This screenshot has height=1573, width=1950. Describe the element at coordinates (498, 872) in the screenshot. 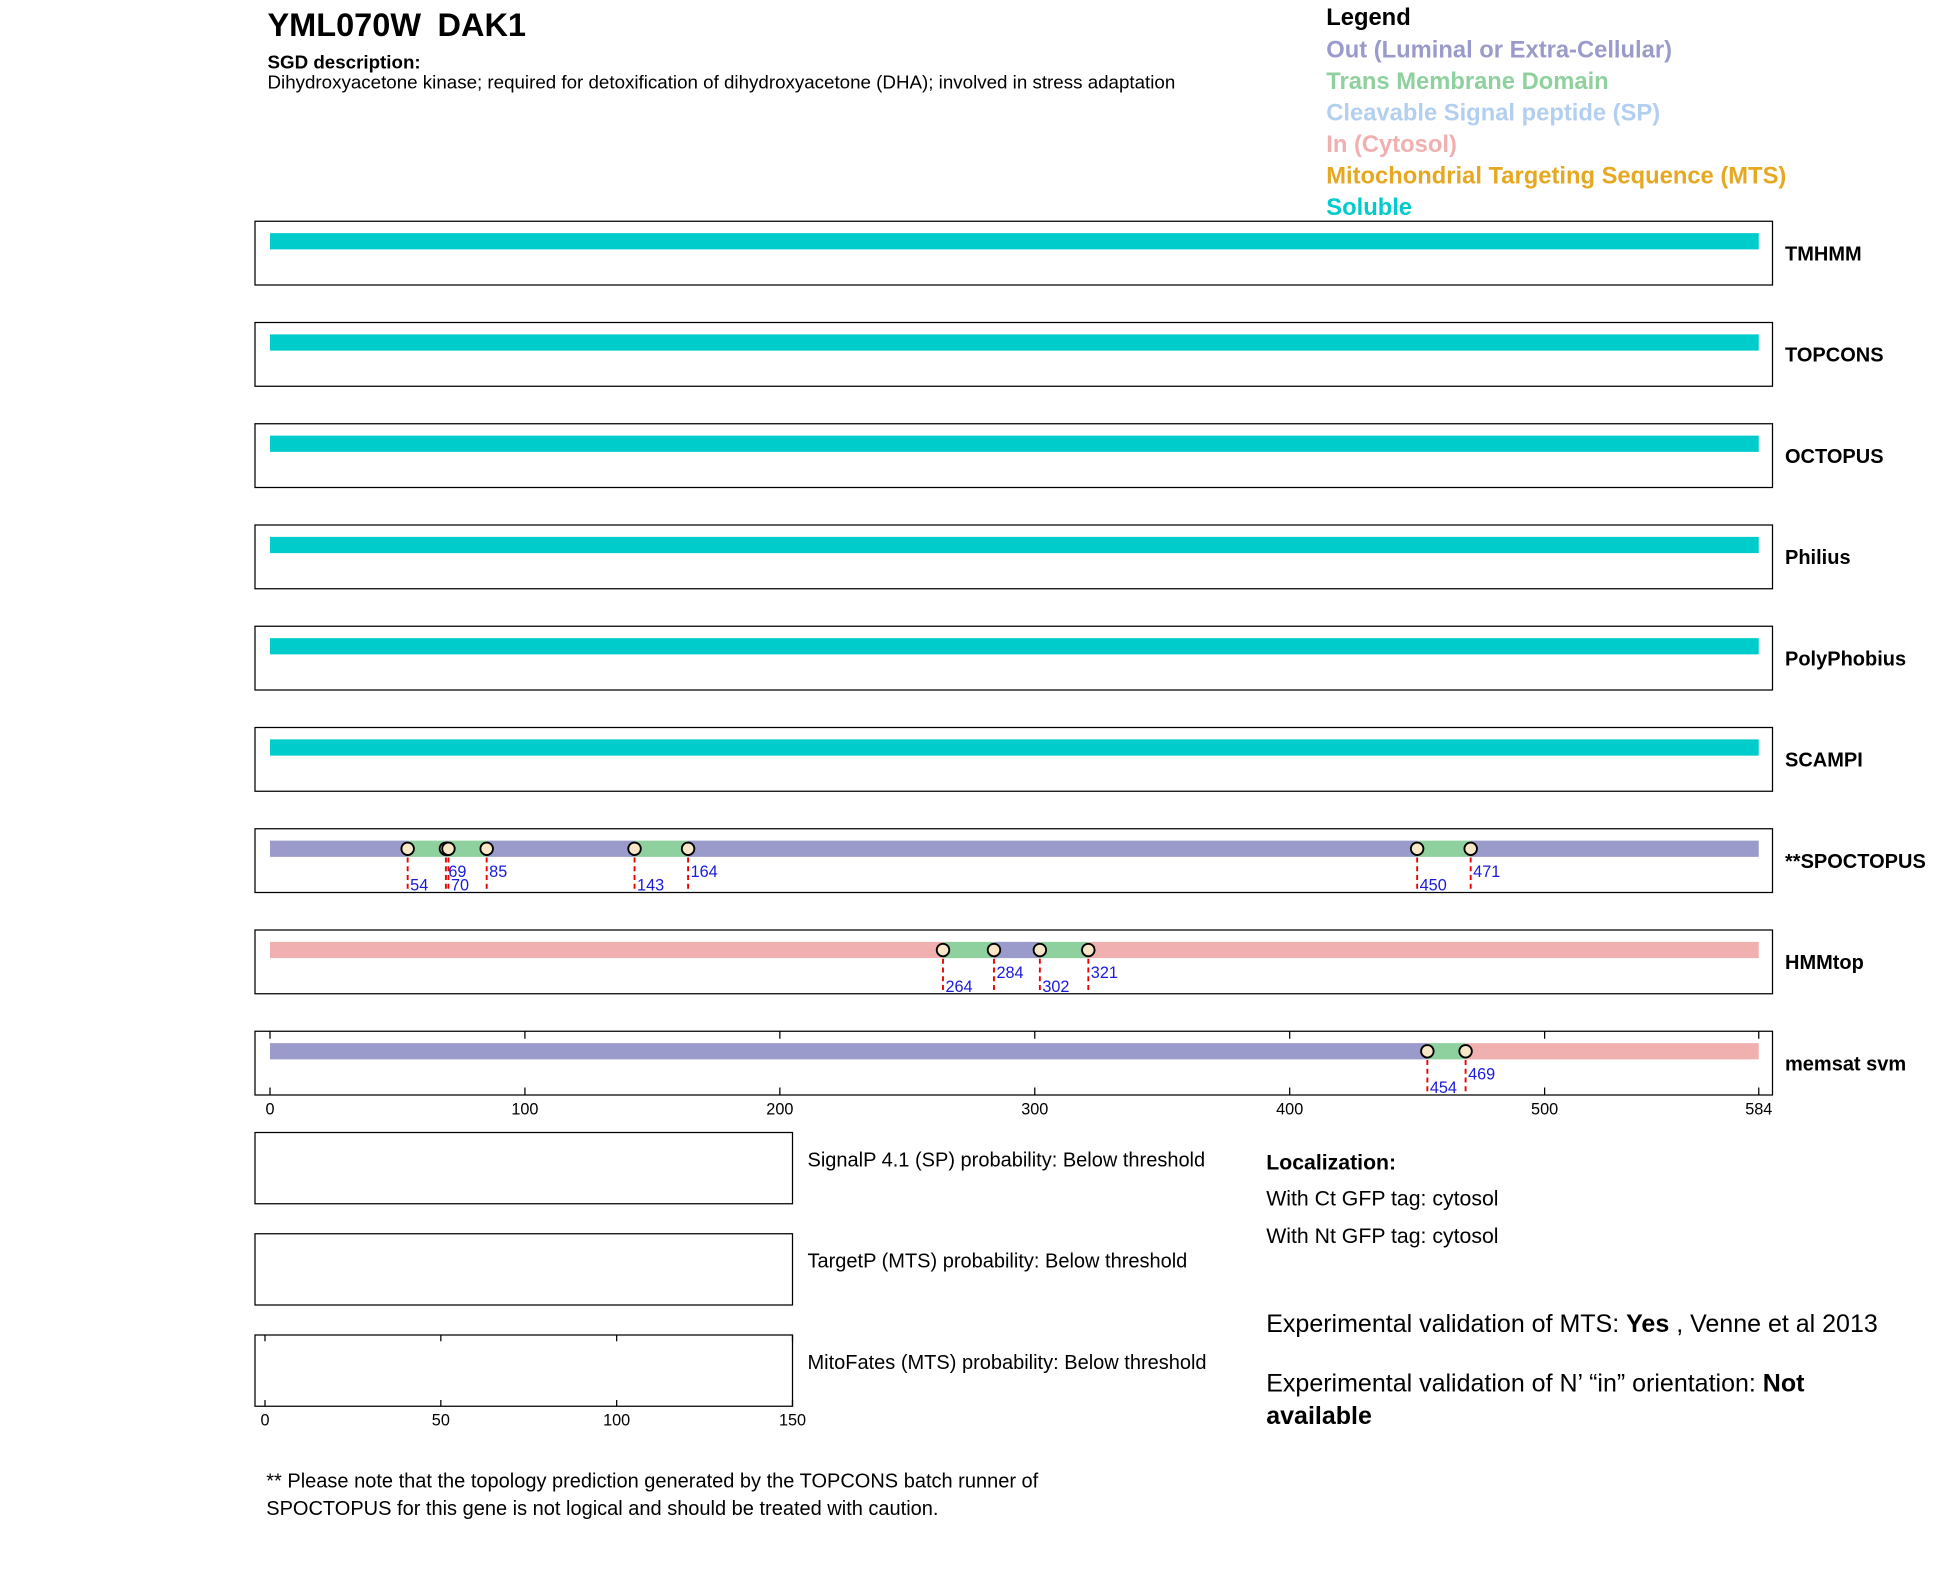

I see `boundary-label: 85` at that location.